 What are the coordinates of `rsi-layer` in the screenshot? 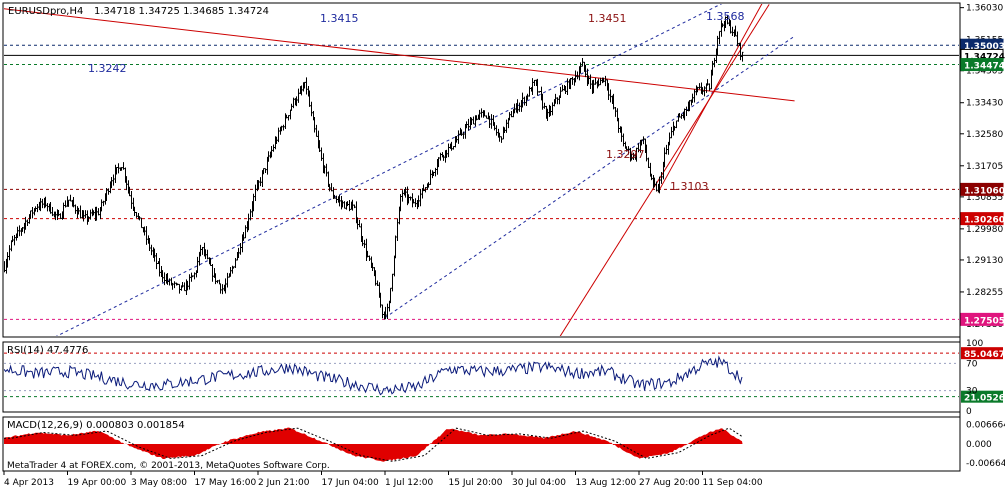 It's located at (481, 375).